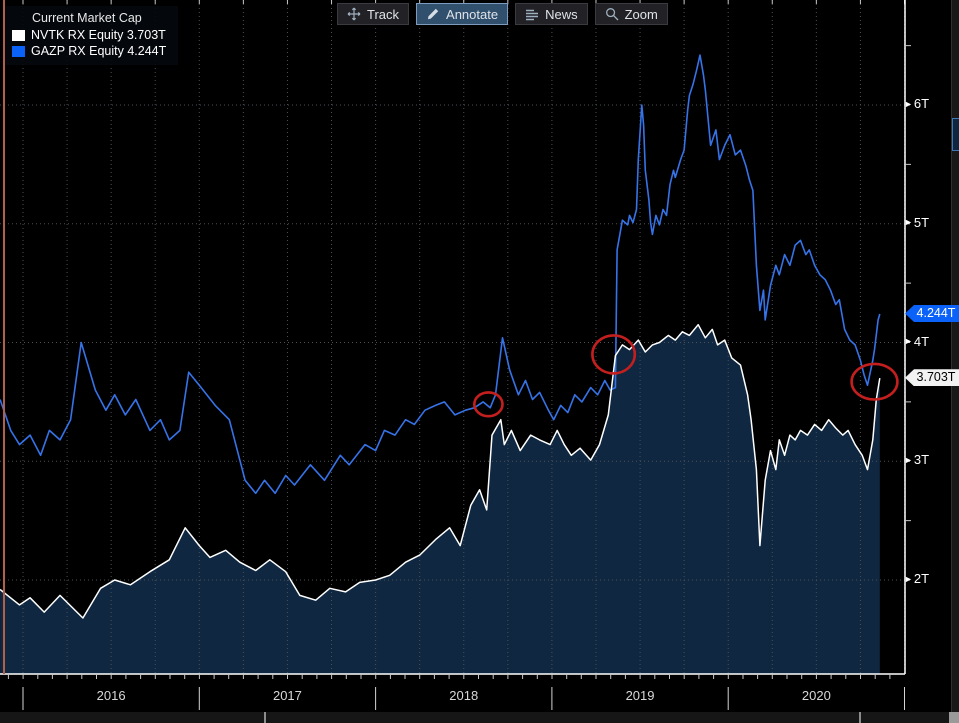  What do you see at coordinates (917, 460) in the screenshot?
I see `y-axis-label-3T: ► 3T` at bounding box center [917, 460].